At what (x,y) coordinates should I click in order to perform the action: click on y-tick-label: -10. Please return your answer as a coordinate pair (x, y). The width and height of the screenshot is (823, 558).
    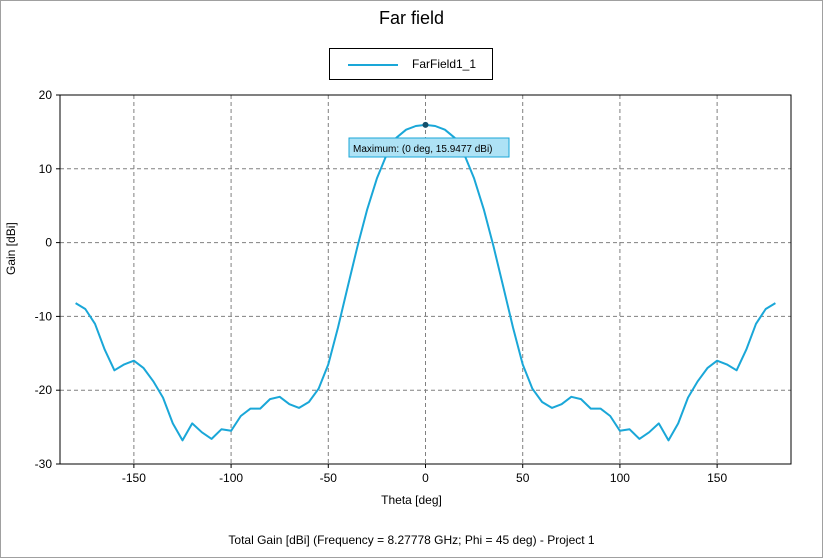
    Looking at the image, I should click on (44, 316).